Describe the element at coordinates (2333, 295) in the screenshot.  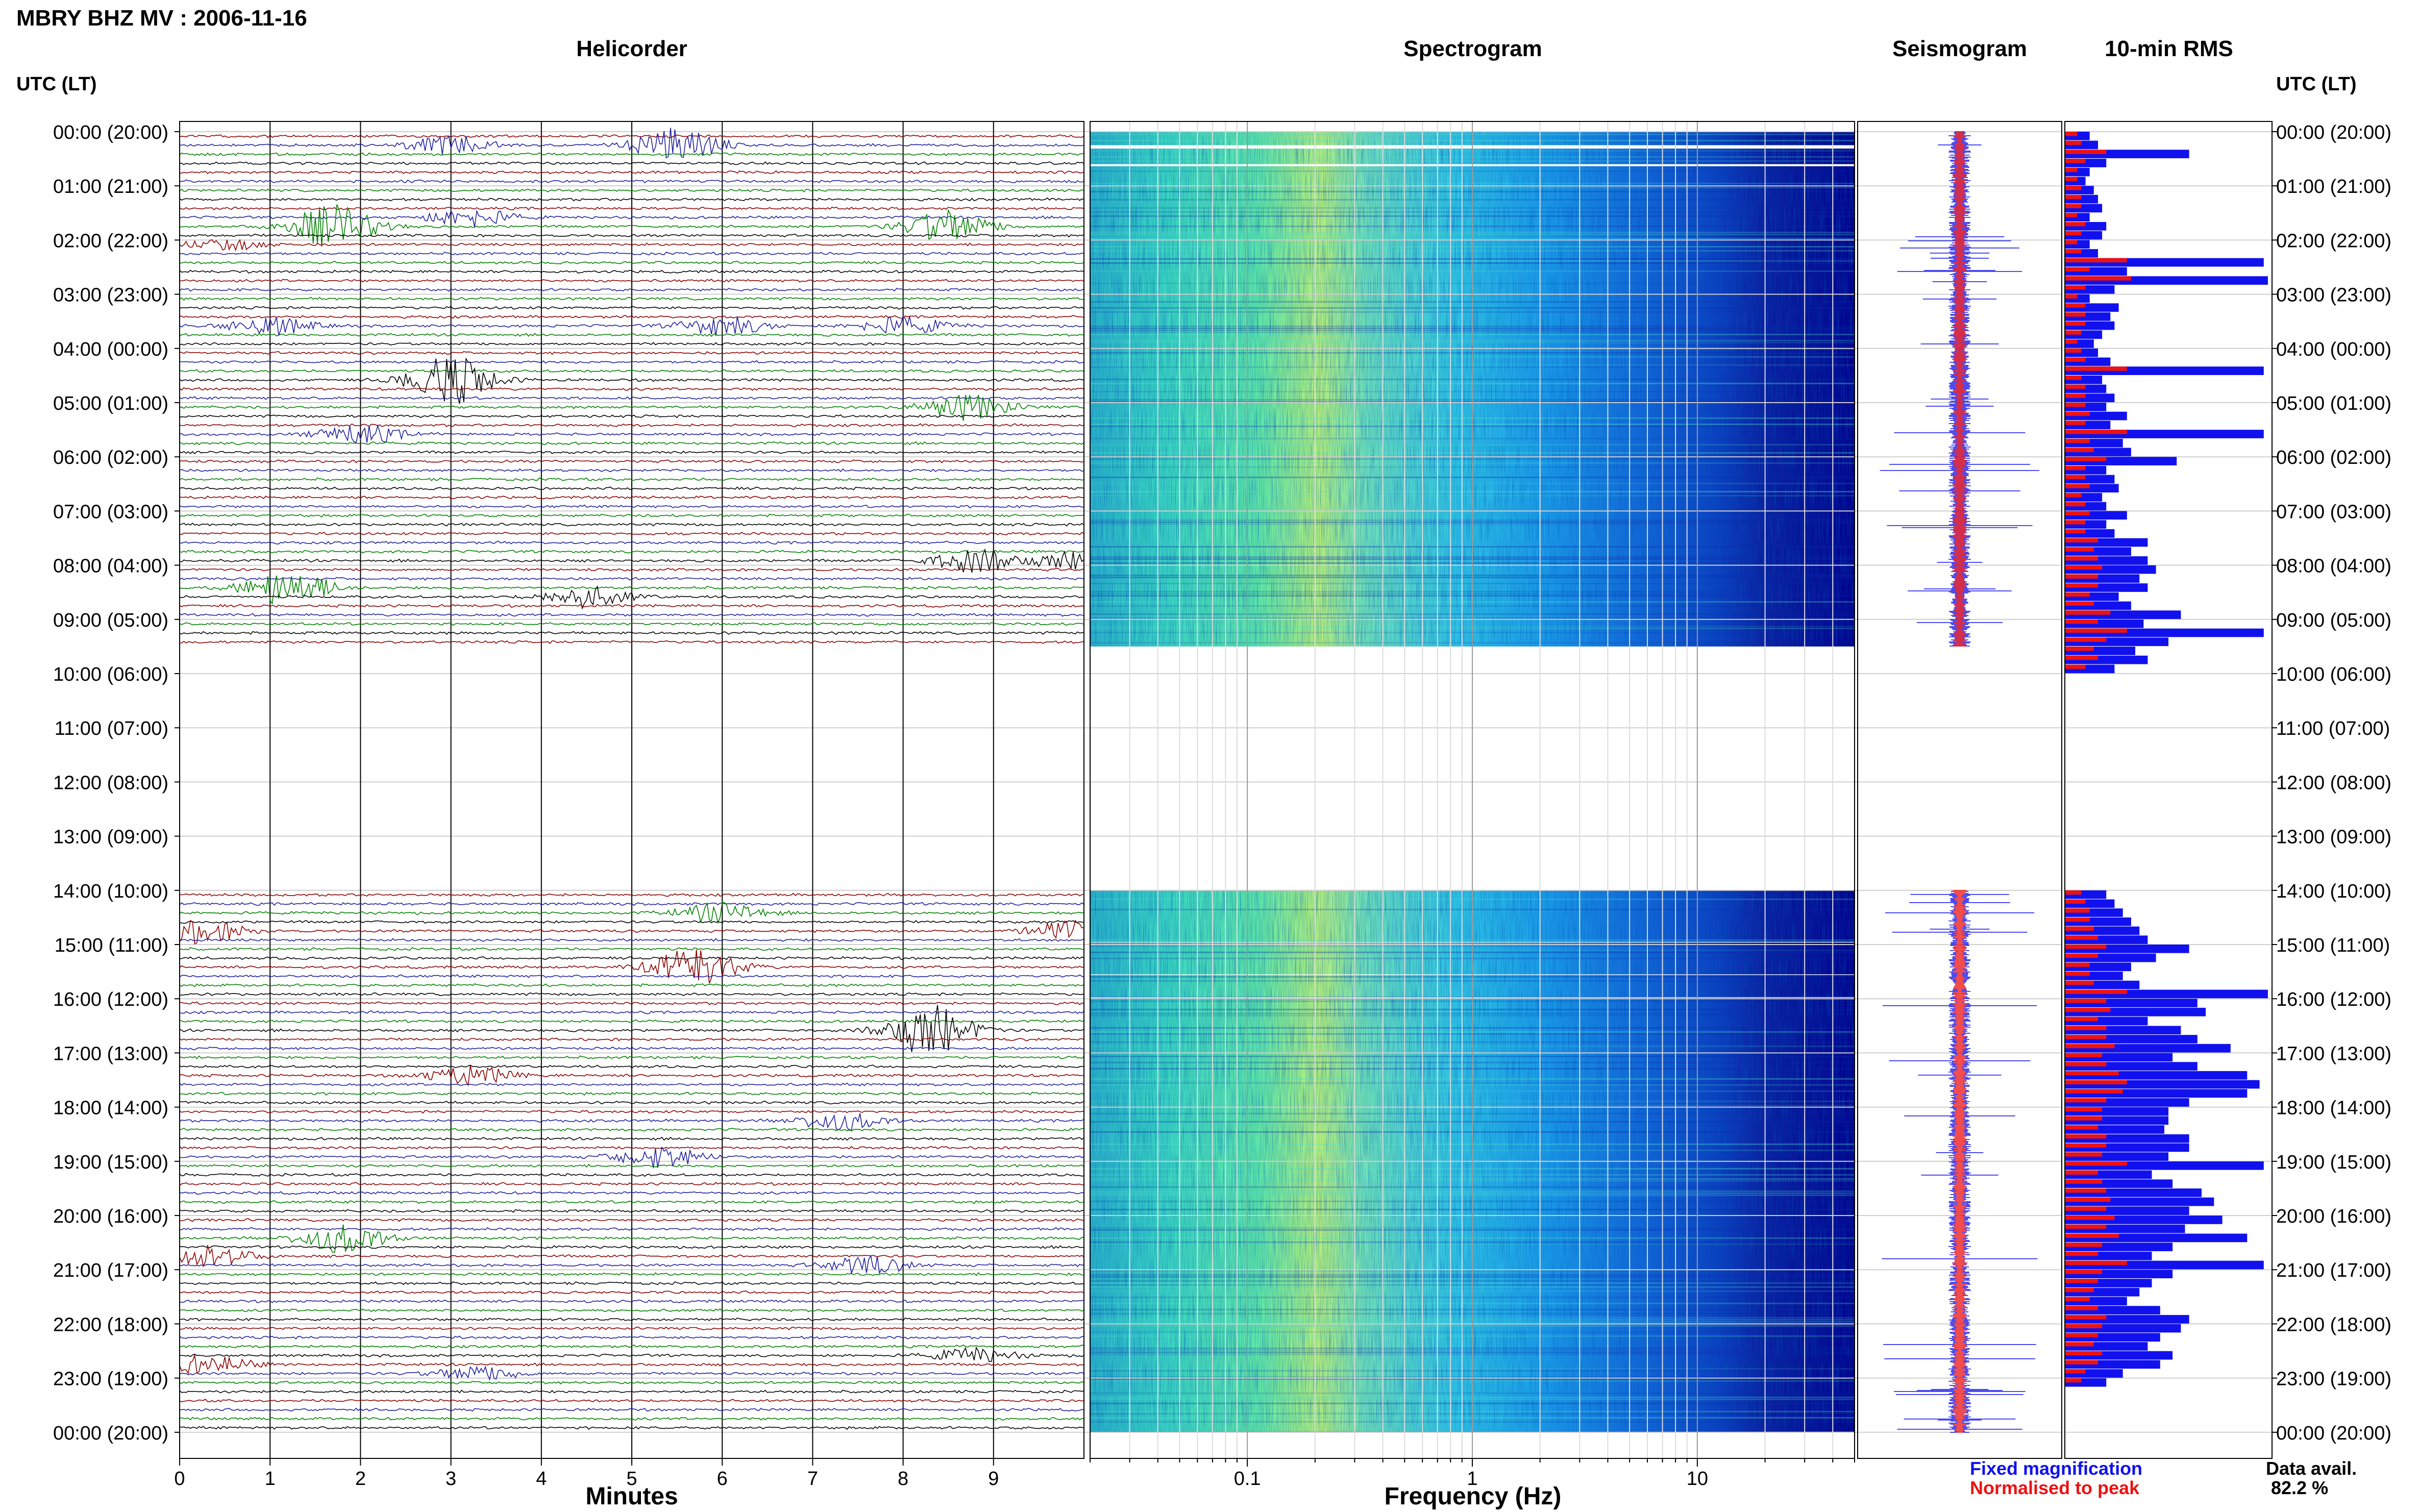
I see `time-label-right: 03:00 (23:00)` at that location.